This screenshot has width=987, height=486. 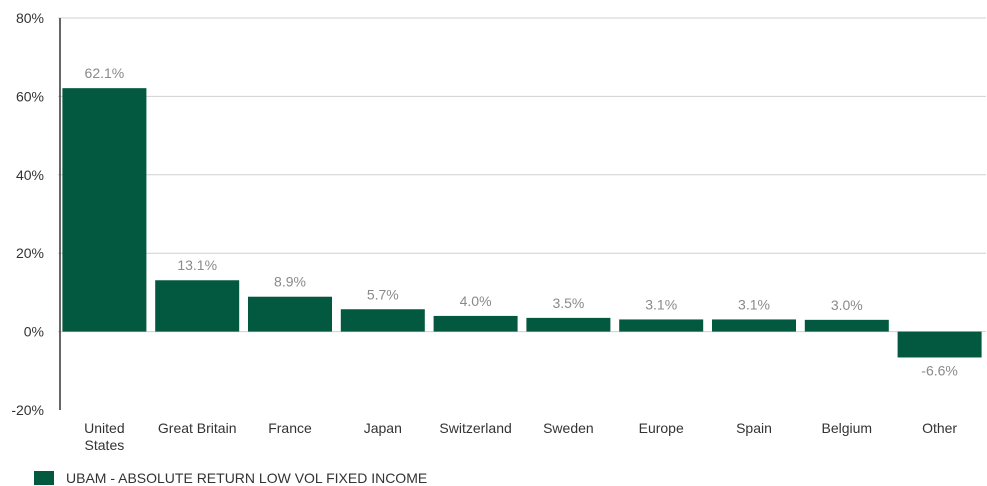 I want to click on data-label: 3.5%, so click(x=568, y=303).